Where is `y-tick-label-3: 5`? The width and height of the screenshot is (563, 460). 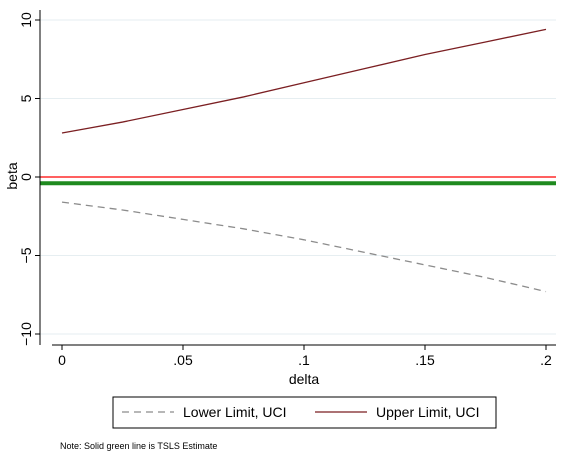
y-tick-label-3: 5 is located at coordinates (26, 98).